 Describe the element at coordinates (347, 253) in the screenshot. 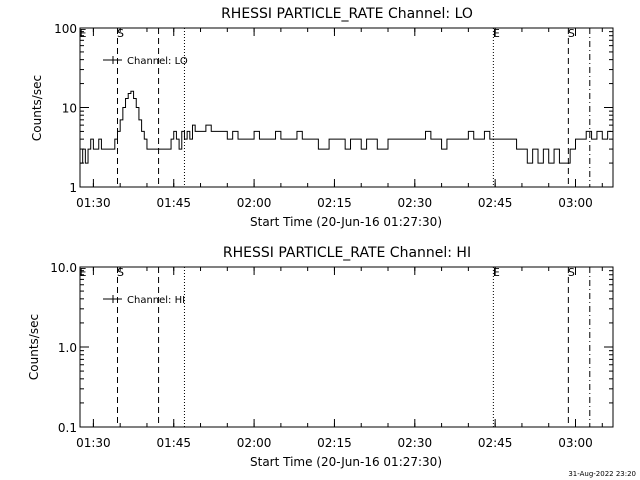

I see `chart-title: RHESSI PARTICLE_RATE Channel: HI` at that location.